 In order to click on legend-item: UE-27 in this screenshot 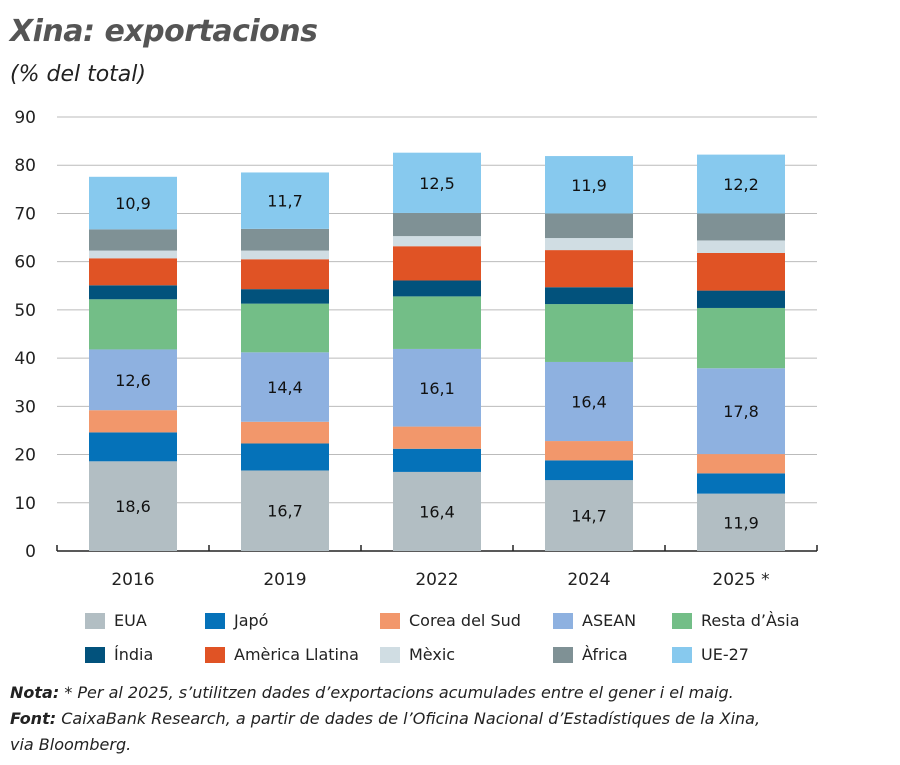, I will do `click(710, 654)`.